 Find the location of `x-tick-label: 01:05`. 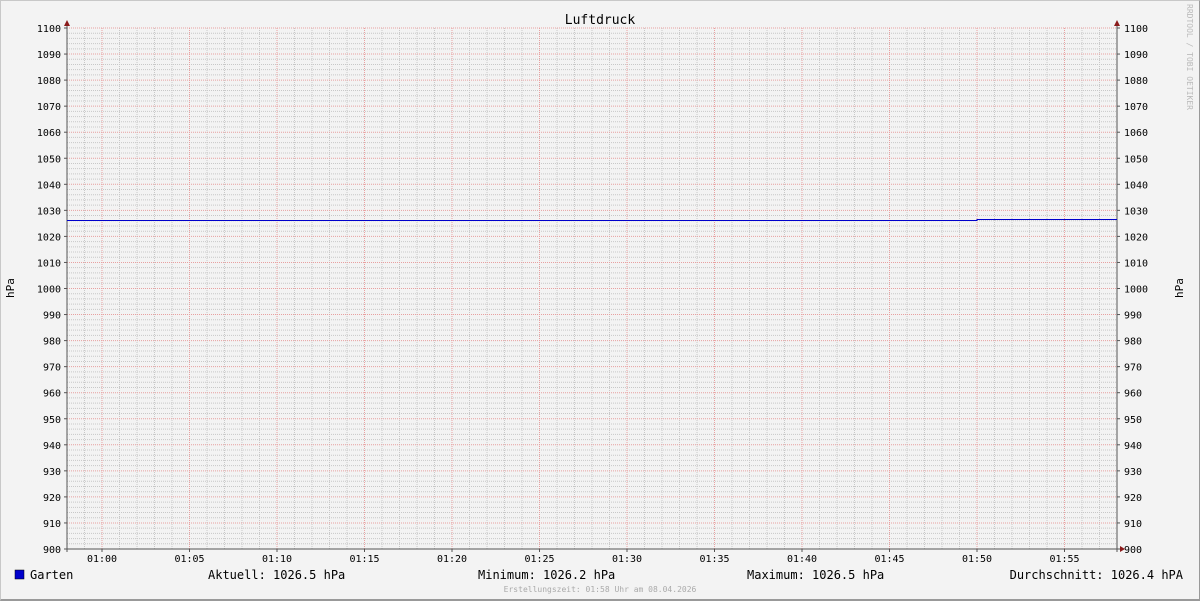

x-tick-label: 01:05 is located at coordinates (189, 559).